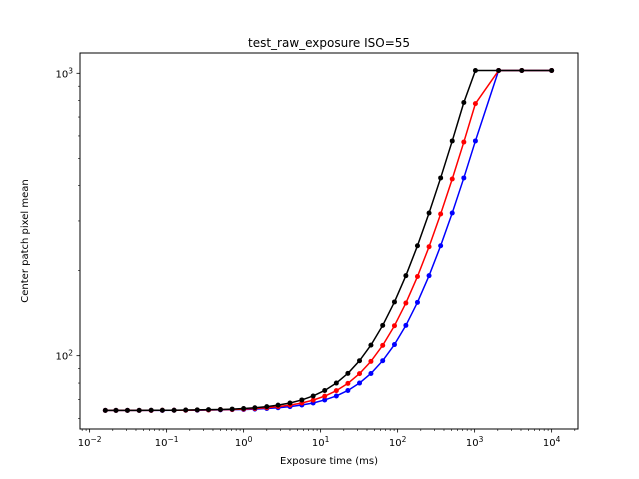 This screenshot has width=639, height=479. I want to click on x-tick-label: 10¹, so click(321, 442).